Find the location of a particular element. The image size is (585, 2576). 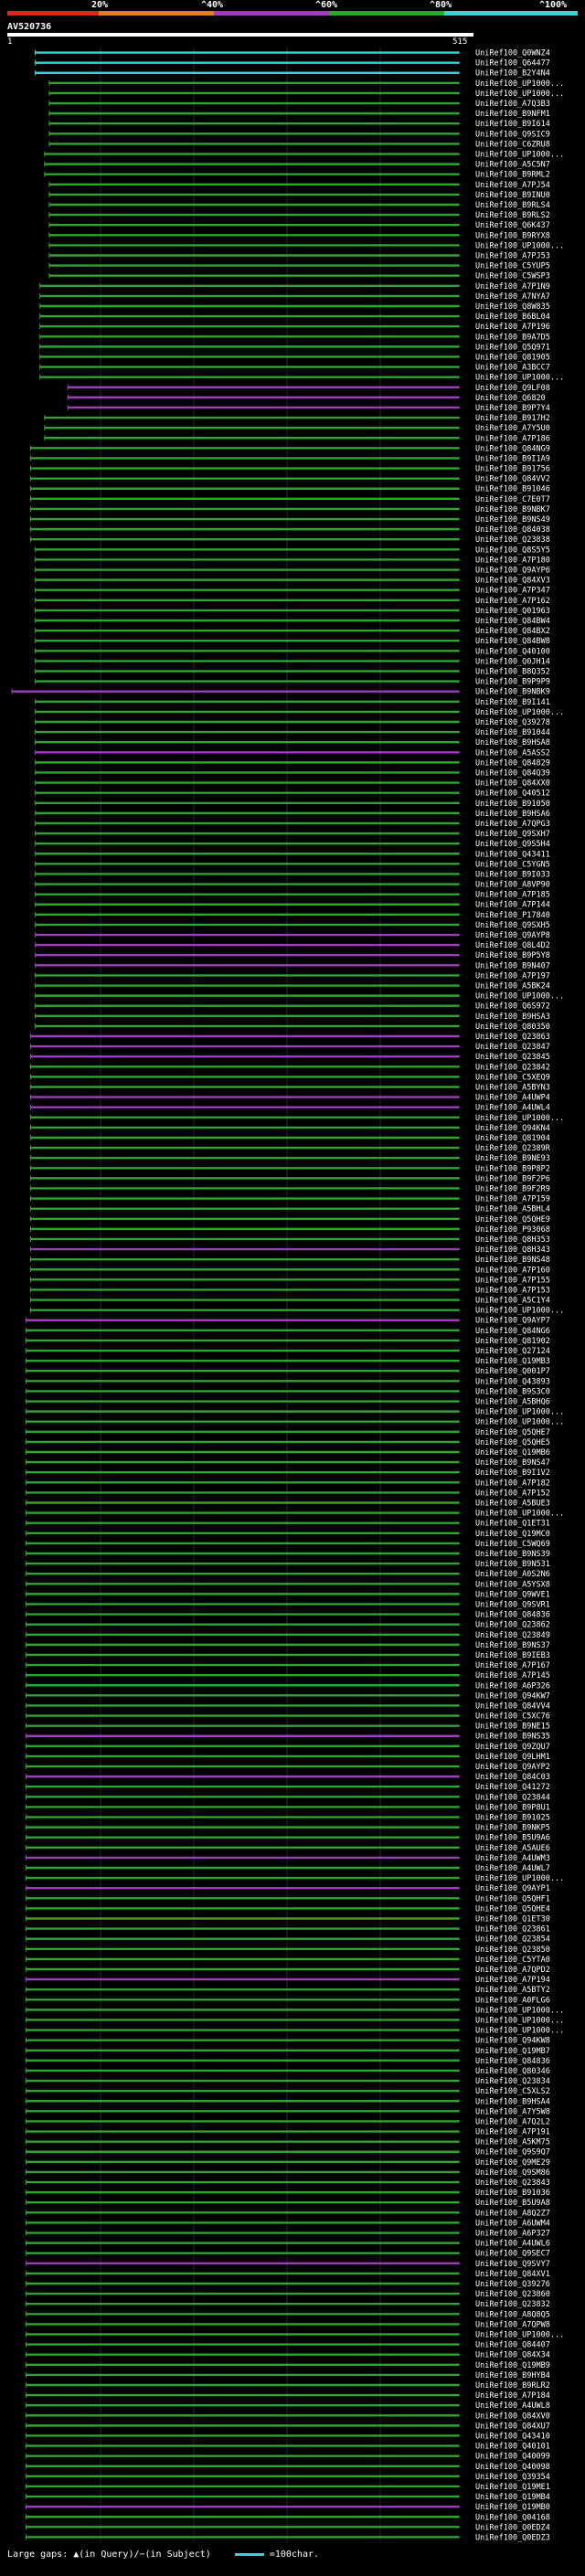

hit-label: UniRef100_Q23854 is located at coordinates (512, 1940).